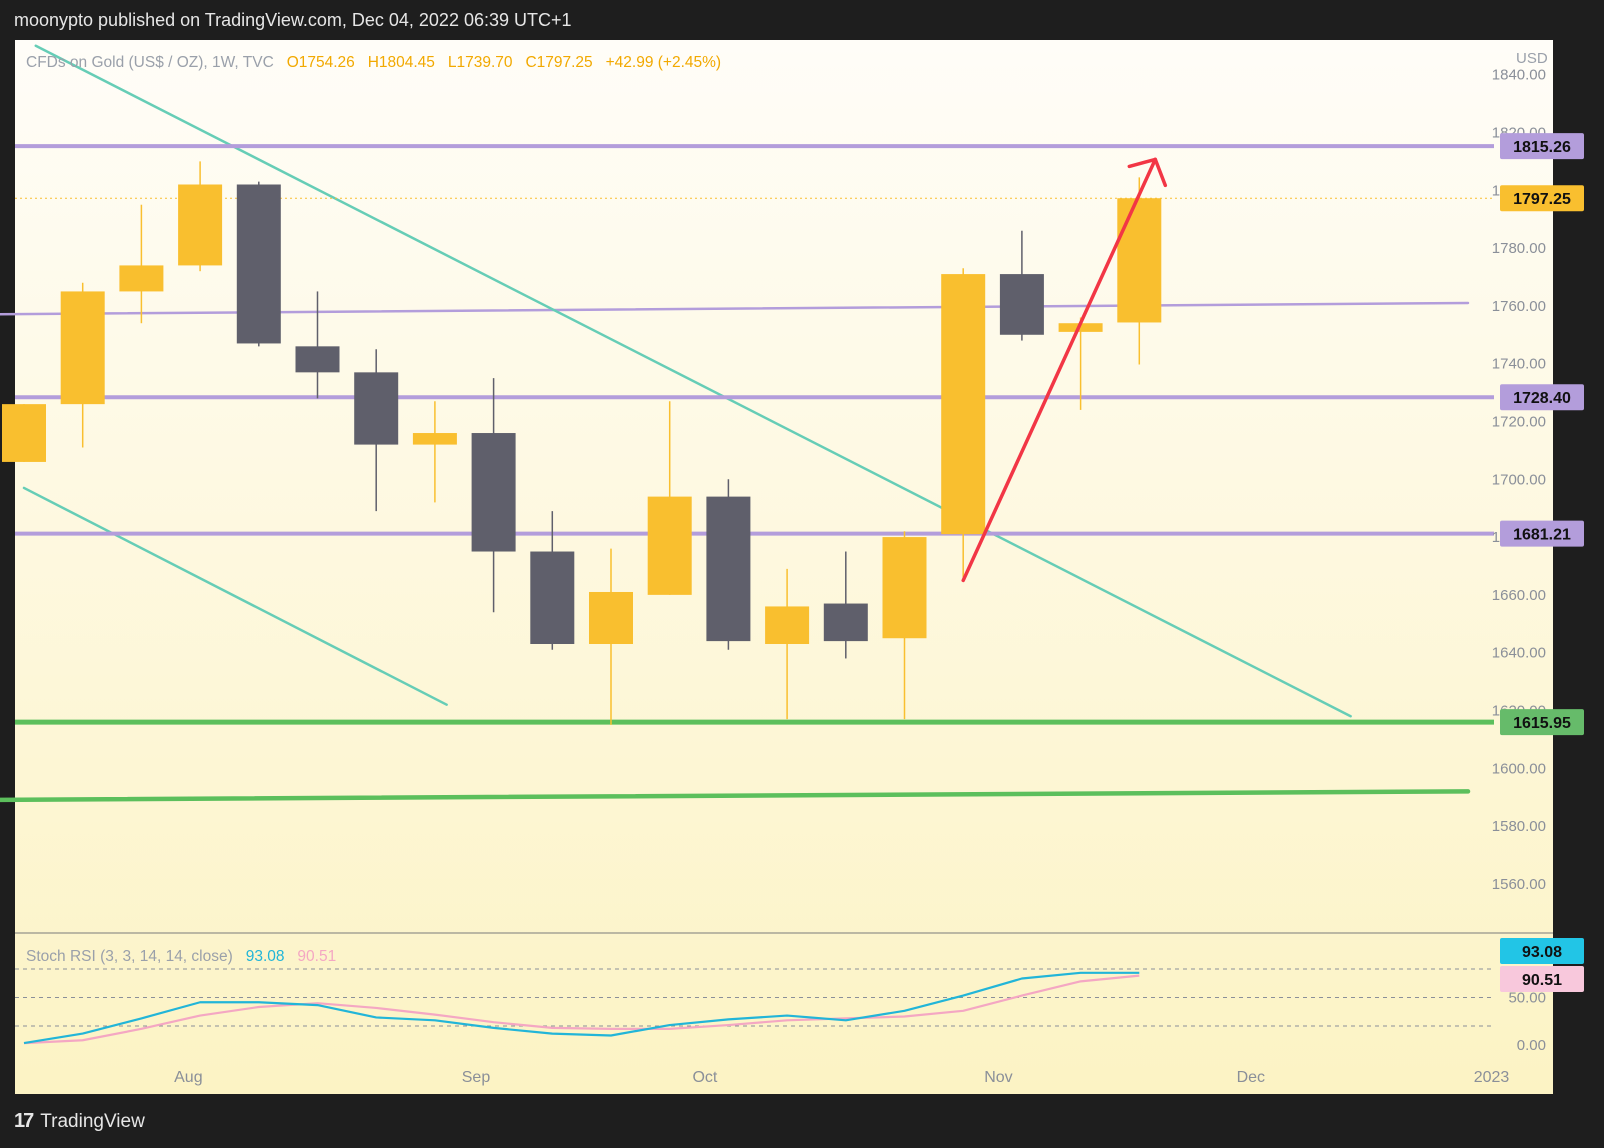  Describe the element at coordinates (663, 62) in the screenshot. I see `legend-change: +42.99 (+2.45%)` at that location.